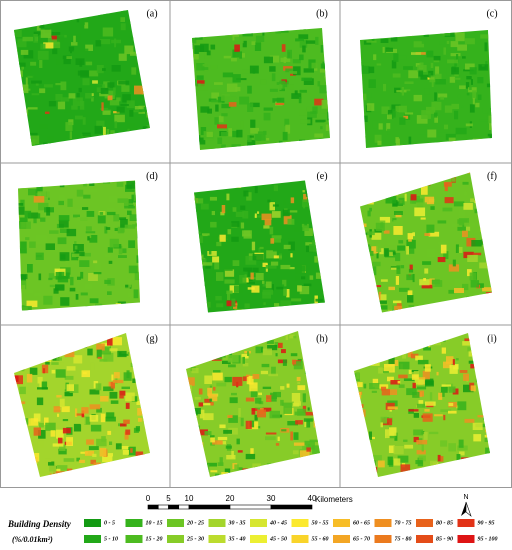  Describe the element at coordinates (361, 539) in the screenshot. I see `legend-label: 65 - 70` at that location.